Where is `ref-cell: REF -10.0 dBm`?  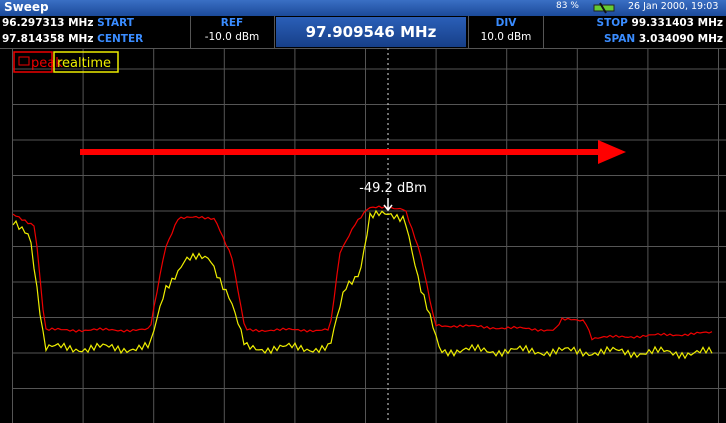
ref-cell: REF -10.0 dBm is located at coordinates (232, 32).